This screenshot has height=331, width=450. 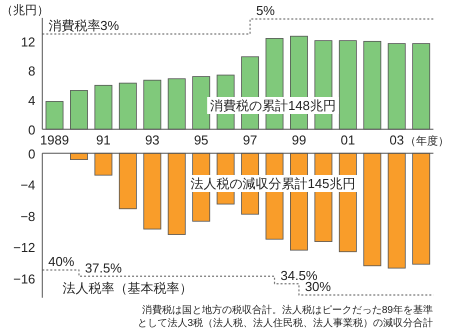 I want to click on x-tick-label: 1989, so click(x=54, y=140).